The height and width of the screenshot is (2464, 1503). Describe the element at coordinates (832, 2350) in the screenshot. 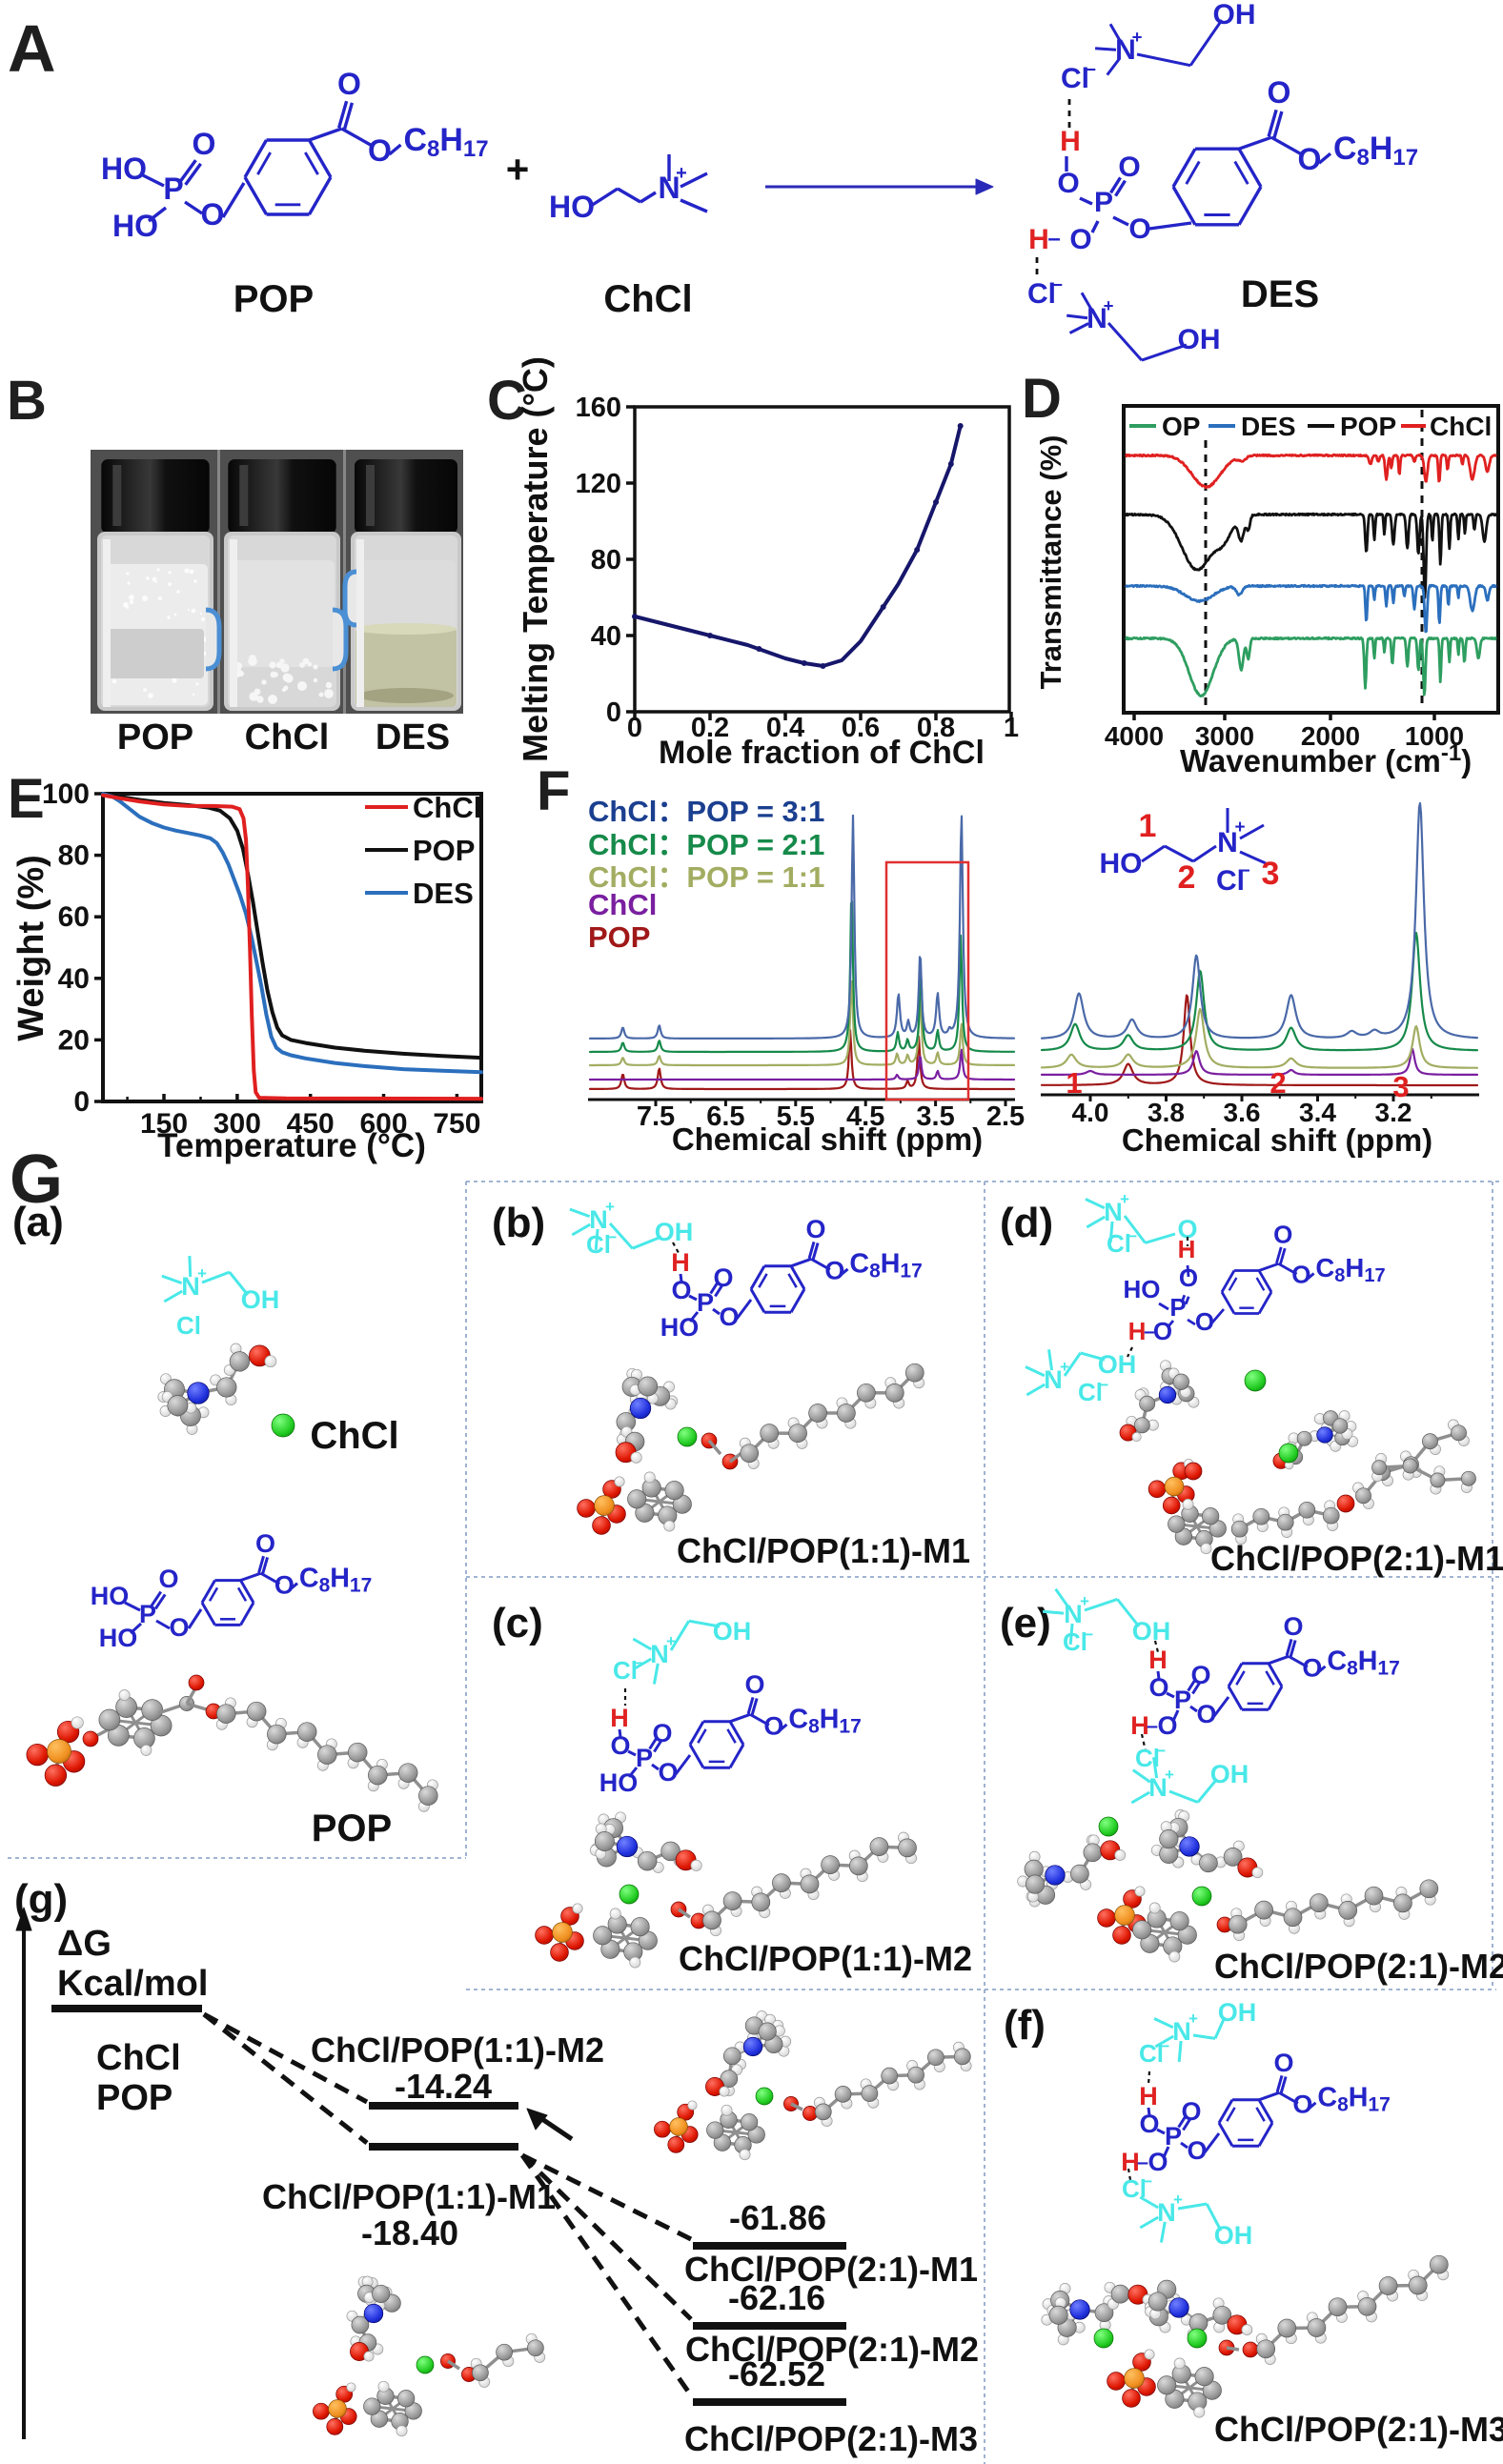

I see `svg-text: ChCl/POP(2:1)-M2` at that location.